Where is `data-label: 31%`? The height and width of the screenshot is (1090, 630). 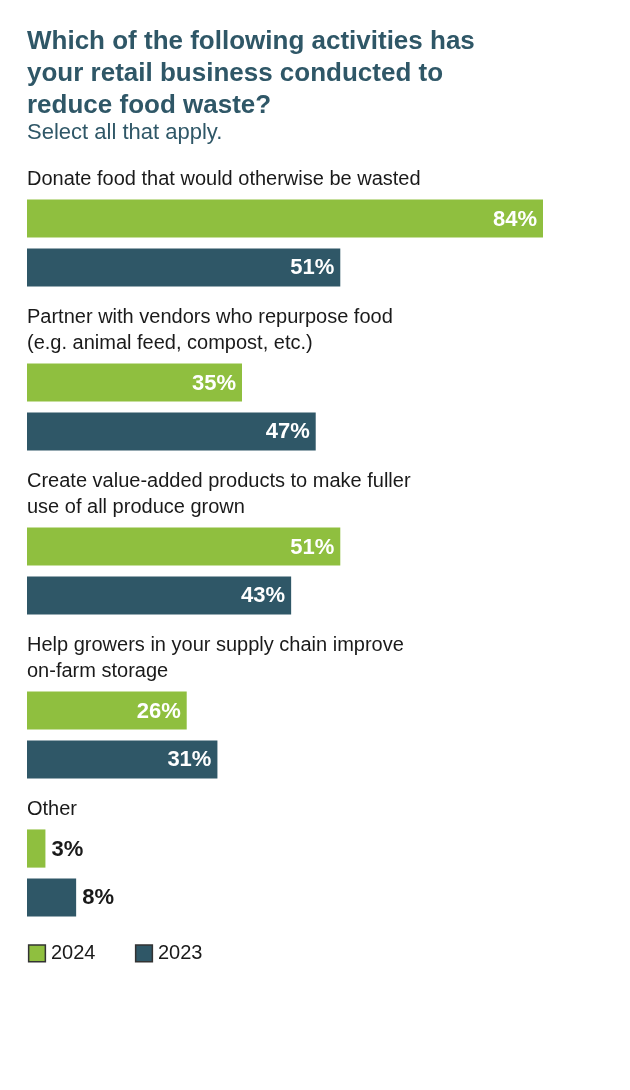
data-label: 31% is located at coordinates (189, 759).